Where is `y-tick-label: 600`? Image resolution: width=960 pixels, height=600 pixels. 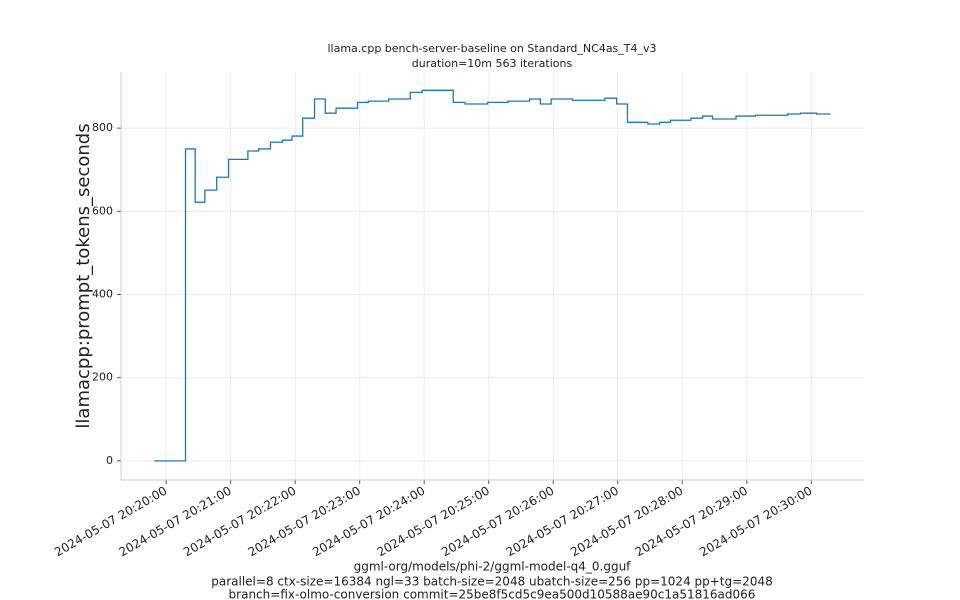 y-tick-label: 600 is located at coordinates (102, 210).